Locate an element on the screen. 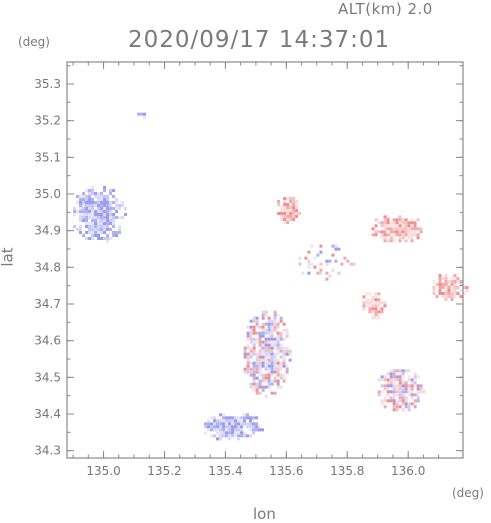 The height and width of the screenshot is (523, 491). y-tick-label: 34.9 is located at coordinates (47, 231).